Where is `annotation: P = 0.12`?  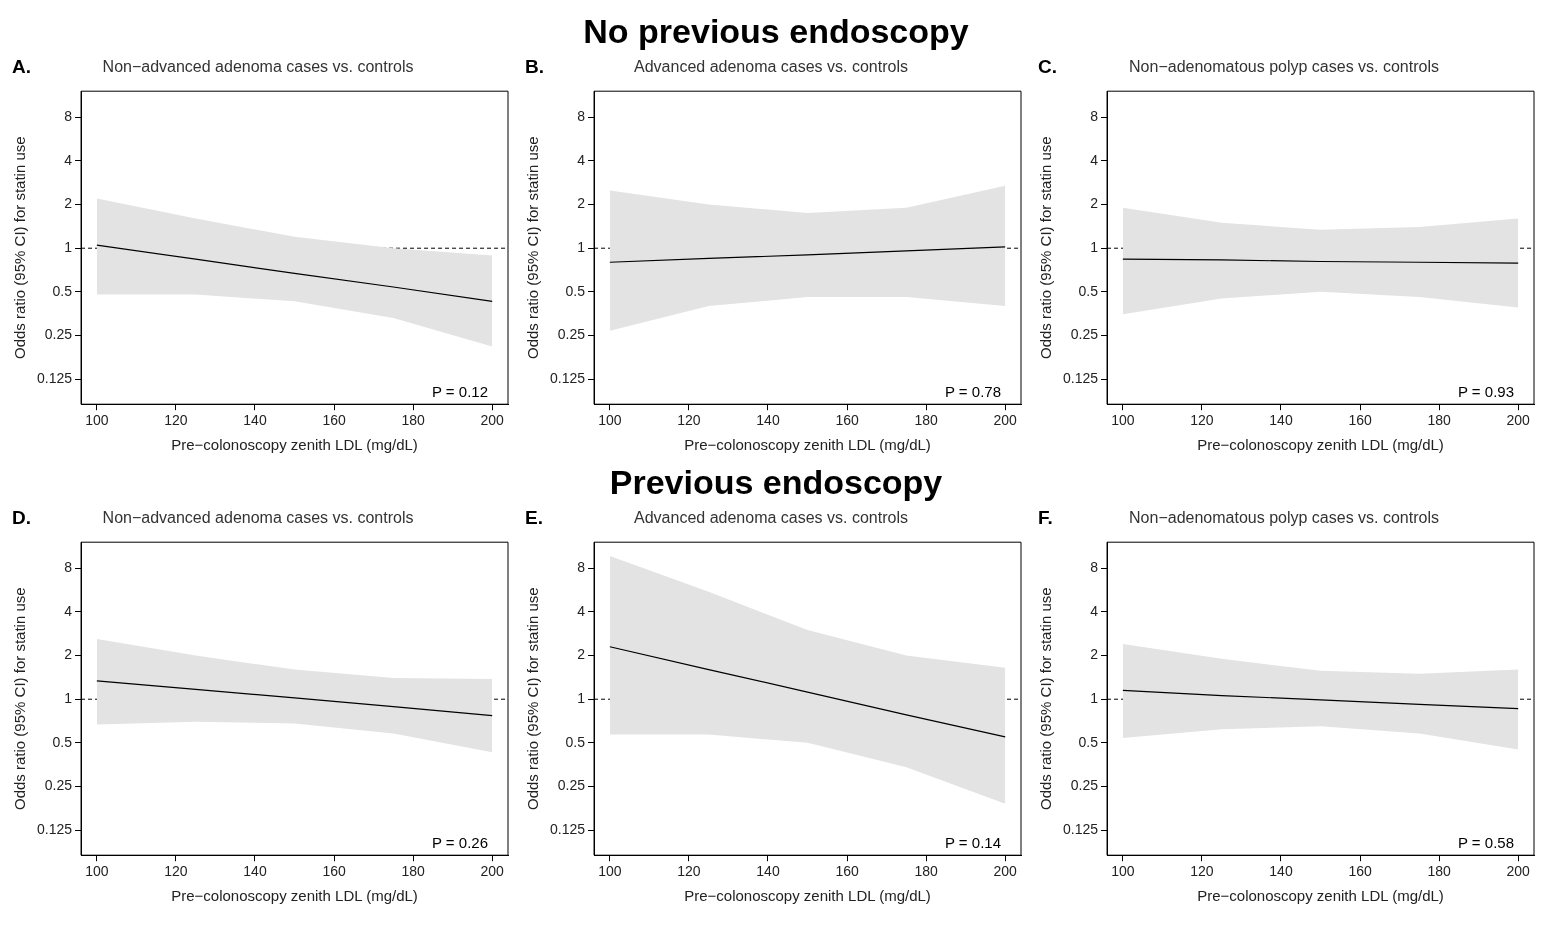
annotation: P = 0.12 is located at coordinates (459, 391).